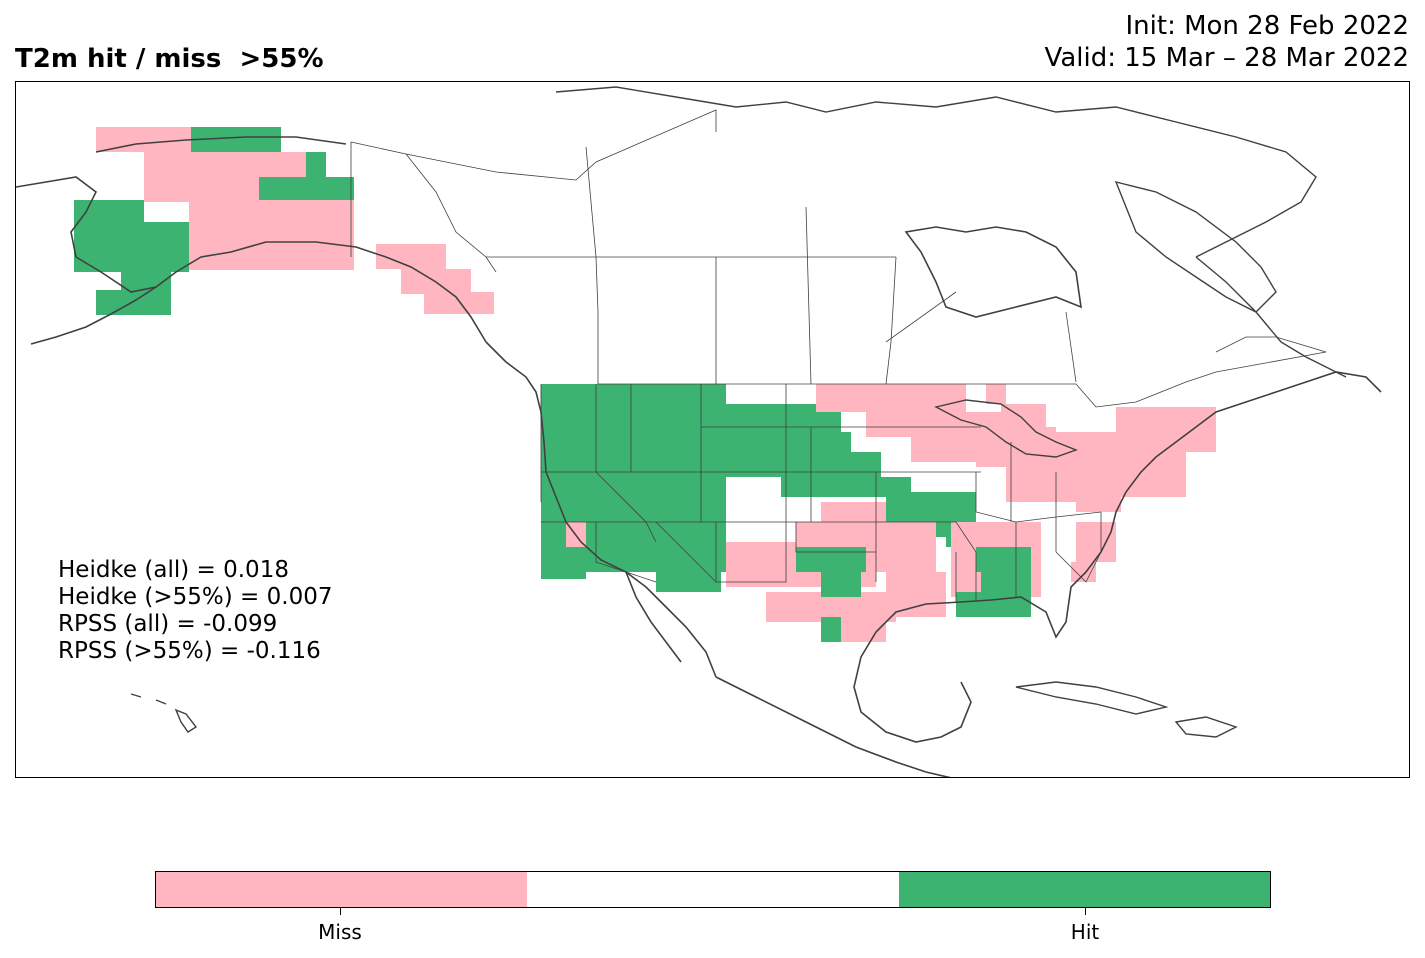 This screenshot has width=1425, height=958. What do you see at coordinates (189, 651) in the screenshot?
I see `rpss-55: RPSS (>55%) = -0.116` at bounding box center [189, 651].